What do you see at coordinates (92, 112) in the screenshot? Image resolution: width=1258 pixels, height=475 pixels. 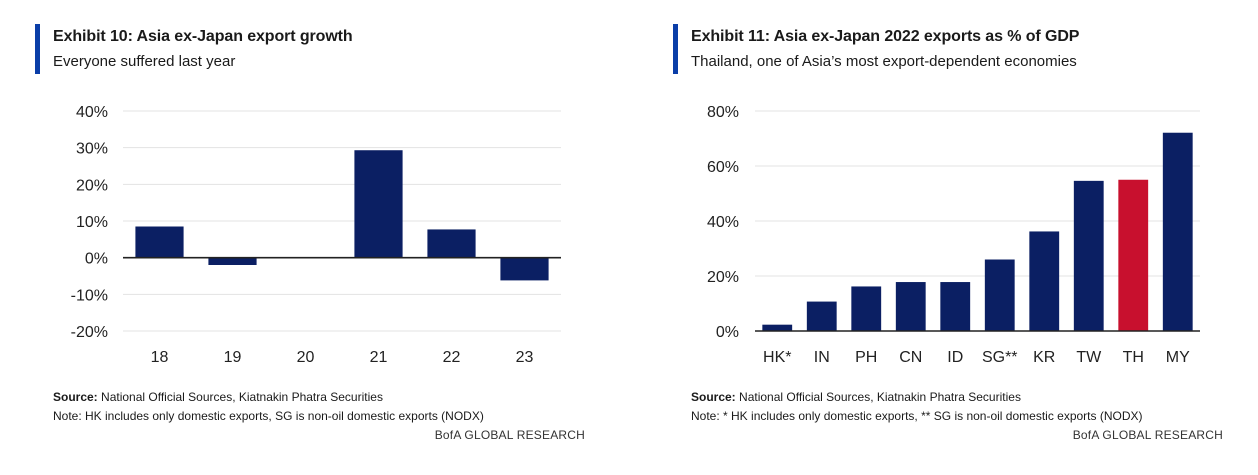 I see `exhibit-10-ytick-label: 40%` at bounding box center [92, 112].